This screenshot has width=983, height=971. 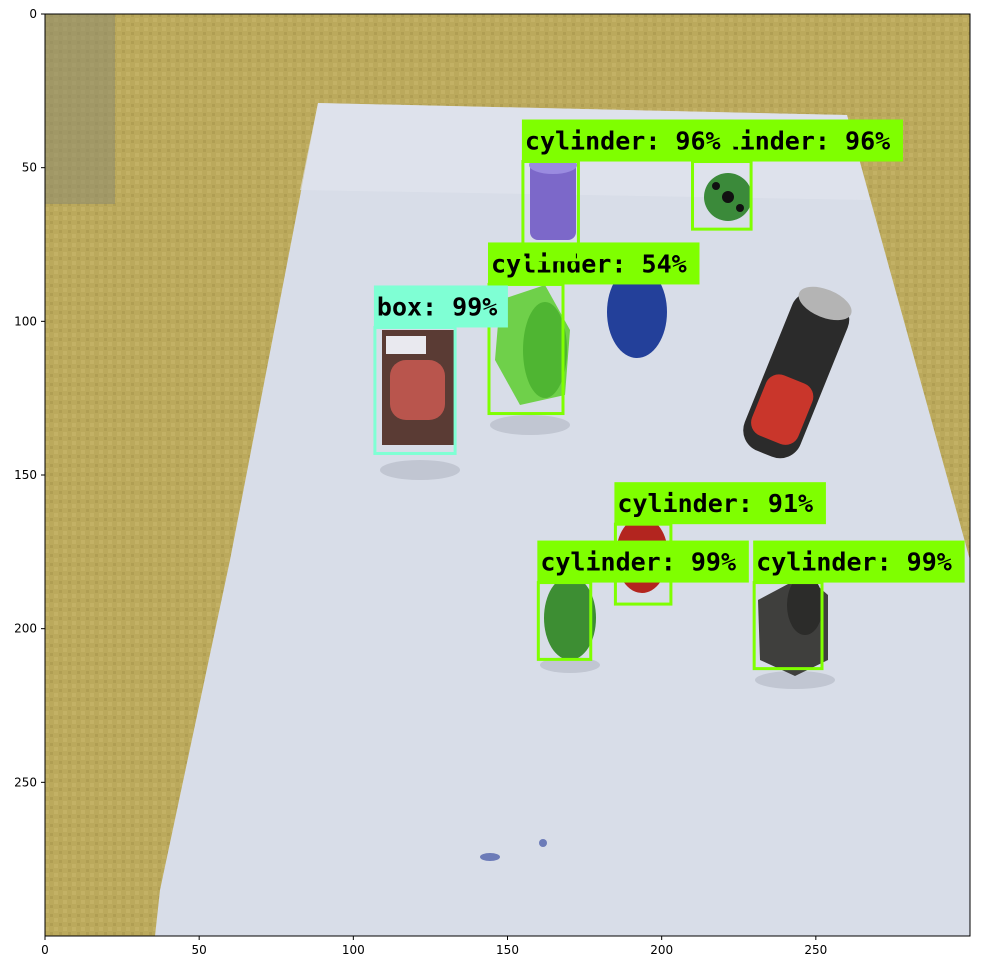 What do you see at coordinates (25, 782) in the screenshot?
I see `y-tick-label: 250` at bounding box center [25, 782].